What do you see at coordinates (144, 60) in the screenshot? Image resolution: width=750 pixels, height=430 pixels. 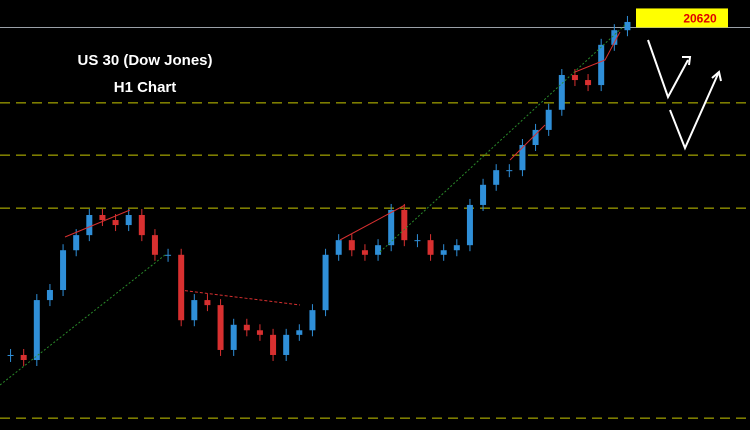 I see `chart-title: US 30 (Dow Jones)` at bounding box center [144, 60].